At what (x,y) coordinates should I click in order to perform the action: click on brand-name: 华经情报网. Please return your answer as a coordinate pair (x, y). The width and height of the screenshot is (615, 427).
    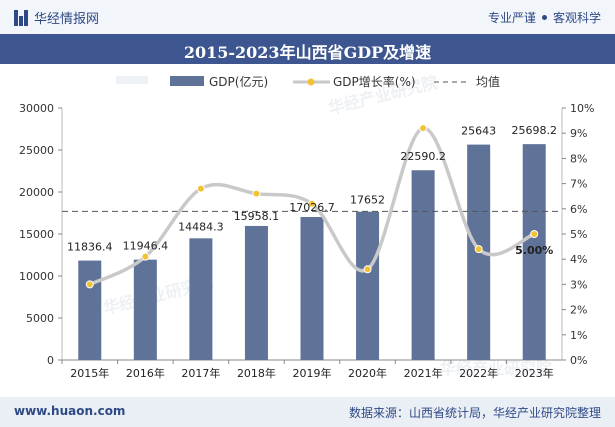
    Looking at the image, I should click on (67, 19).